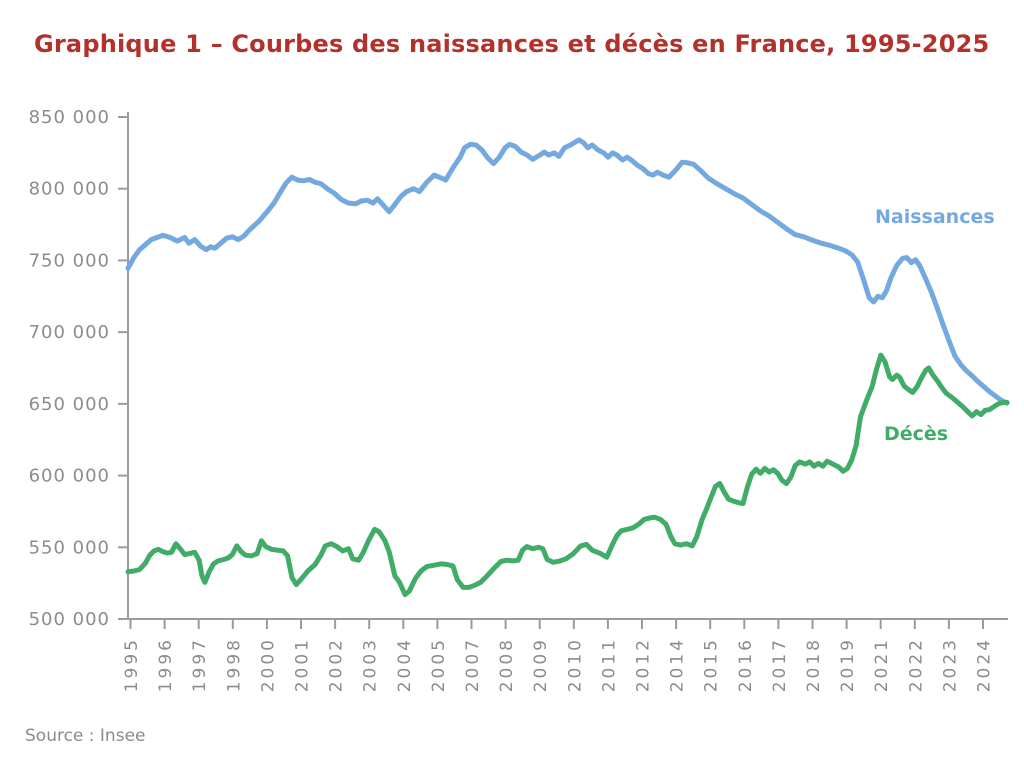  I want to click on y-tick-label: 700 000, so click(69, 332).